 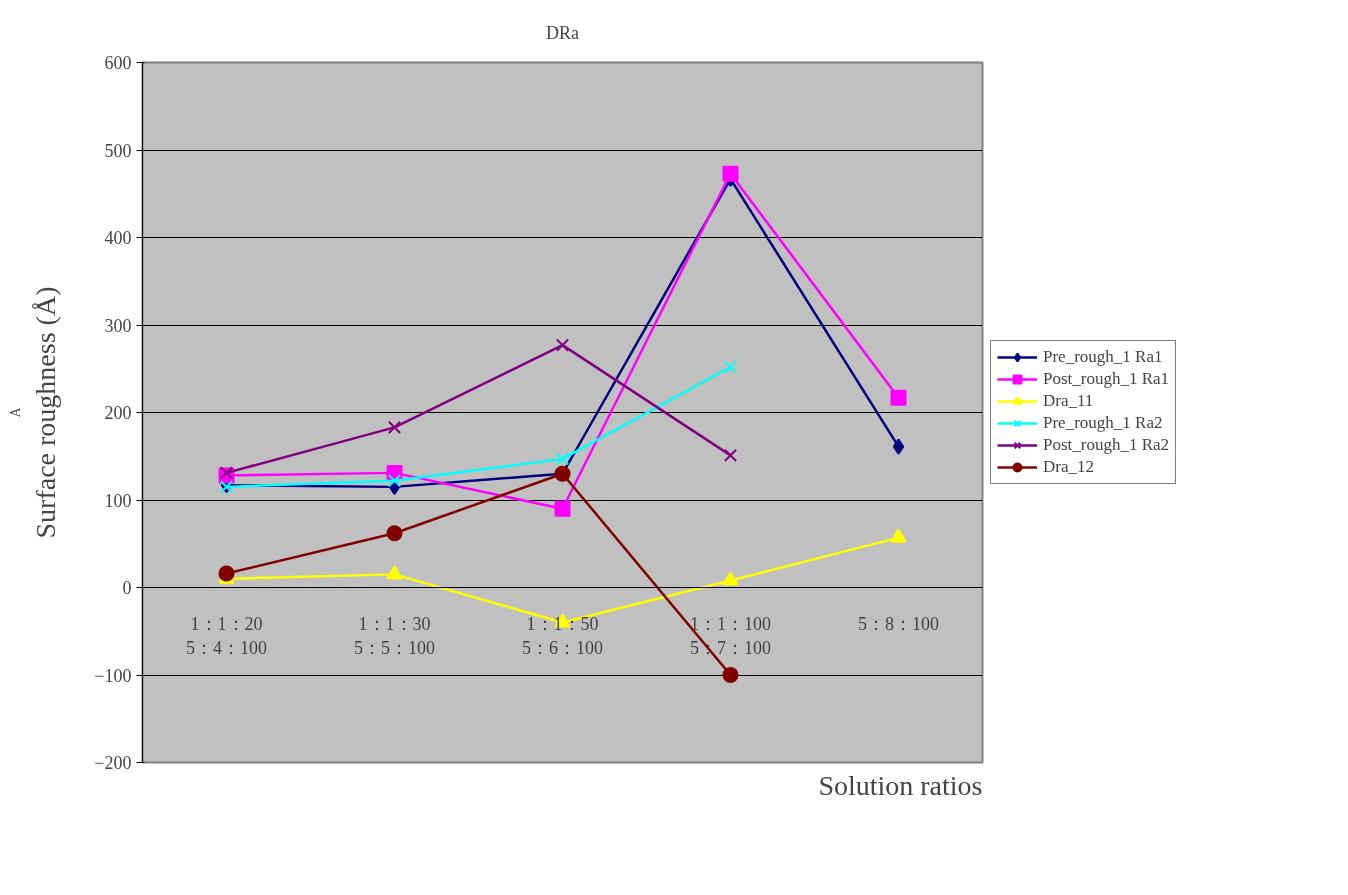 I want to click on y-tick-label: −100, so click(x=113, y=675).